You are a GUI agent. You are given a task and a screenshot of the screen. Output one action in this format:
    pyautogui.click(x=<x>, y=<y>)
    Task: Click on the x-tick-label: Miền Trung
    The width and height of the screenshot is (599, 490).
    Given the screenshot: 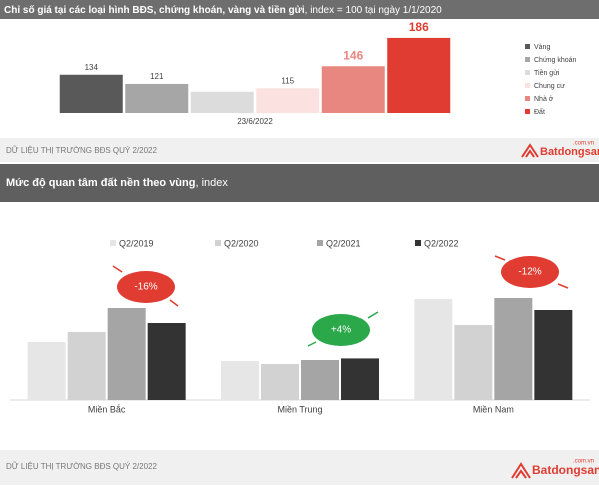 What is the action you would take?
    pyautogui.click(x=299, y=409)
    